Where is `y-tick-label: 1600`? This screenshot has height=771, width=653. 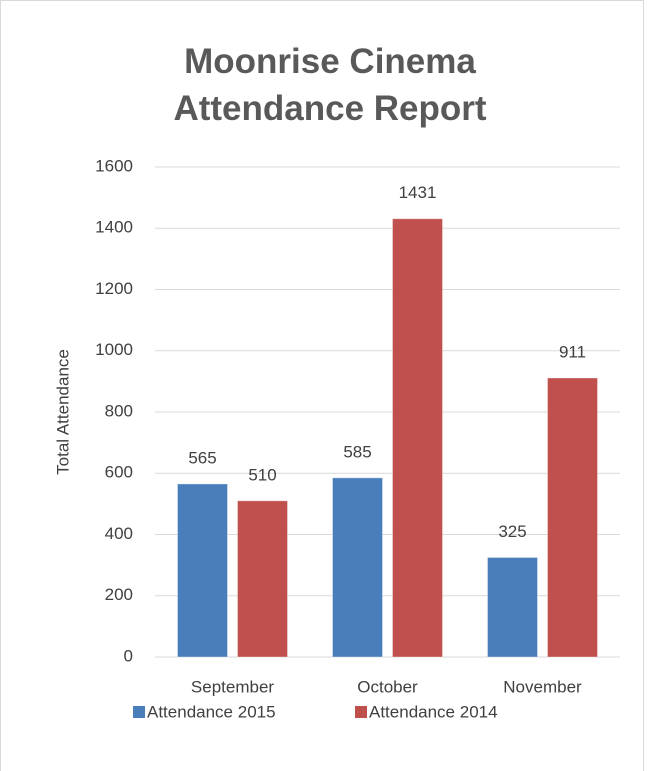
y-tick-label: 1600 is located at coordinates (114, 165).